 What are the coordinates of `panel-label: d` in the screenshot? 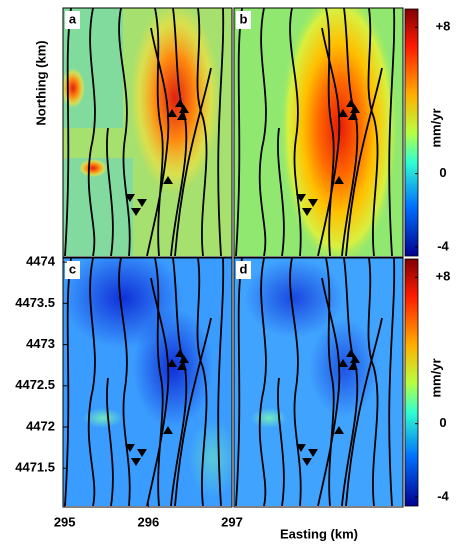 It's located at (244, 268).